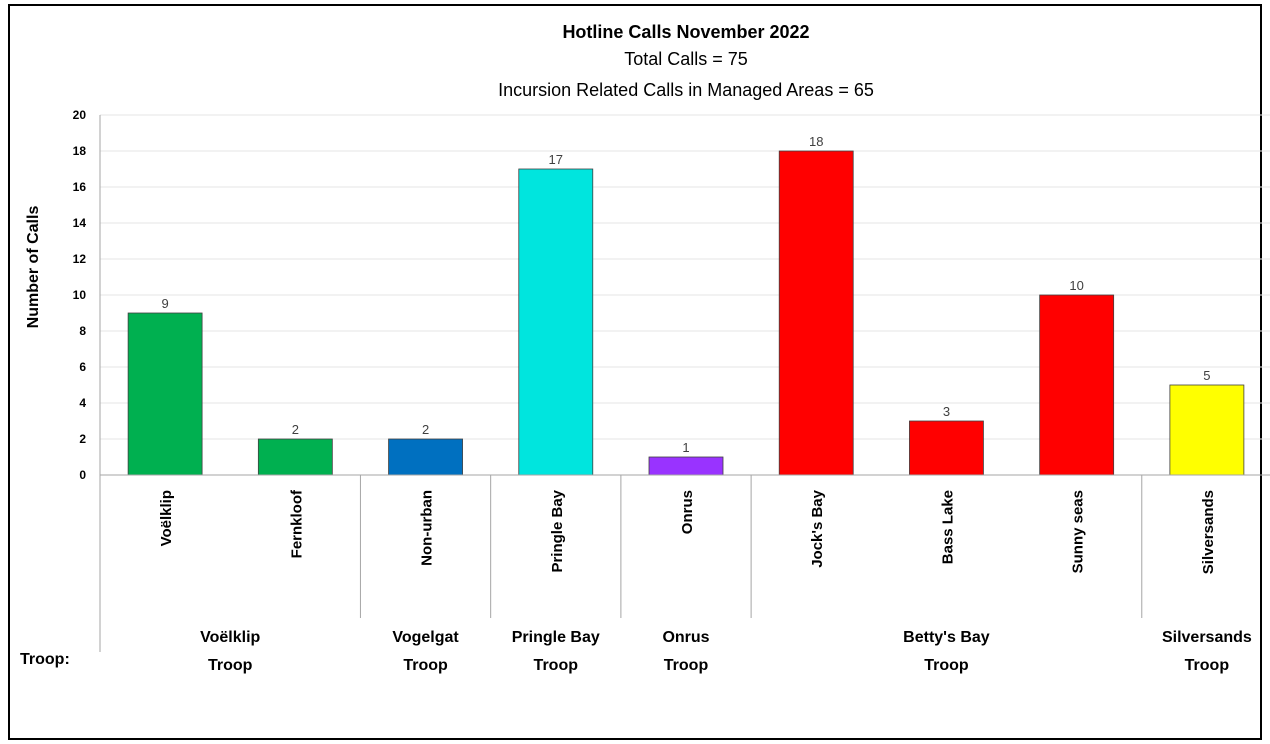  What do you see at coordinates (685, 32) in the screenshot?
I see `chart-title: Hotline Calls November 2022` at bounding box center [685, 32].